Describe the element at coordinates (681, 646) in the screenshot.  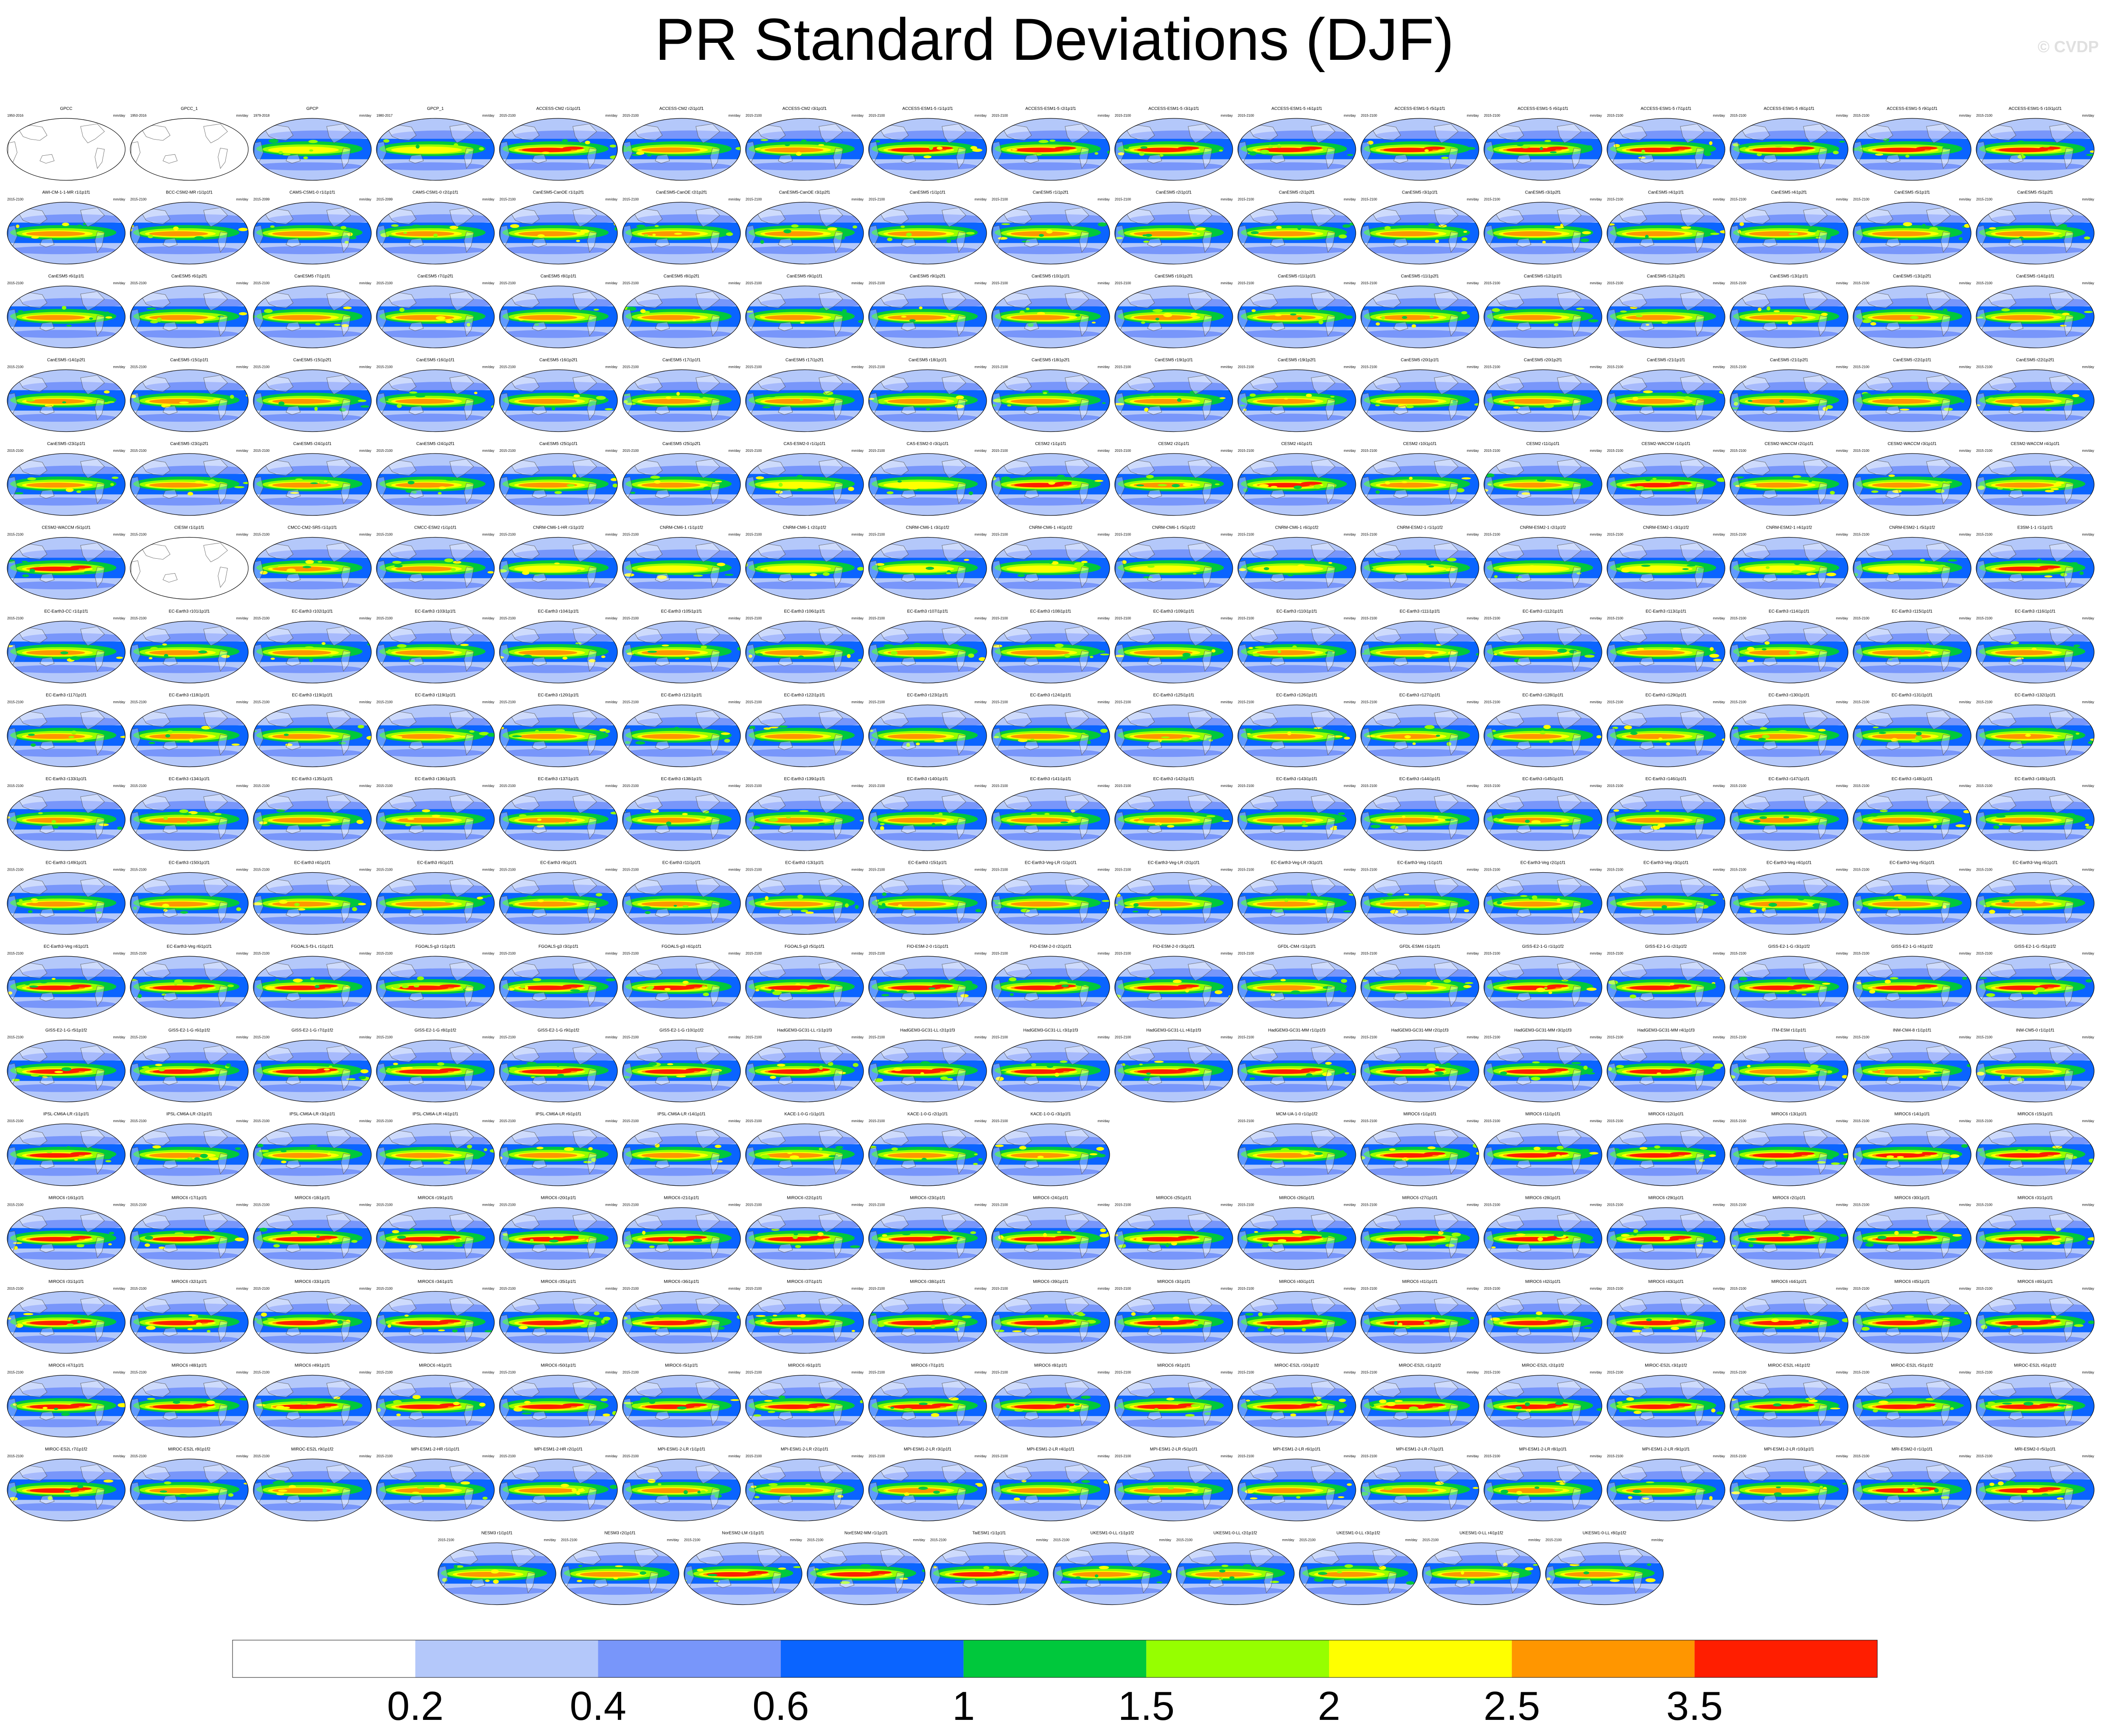
I see `map-panel: EC-Earth3 r105i1p1f1 2015-2100 mm/day` at that location.